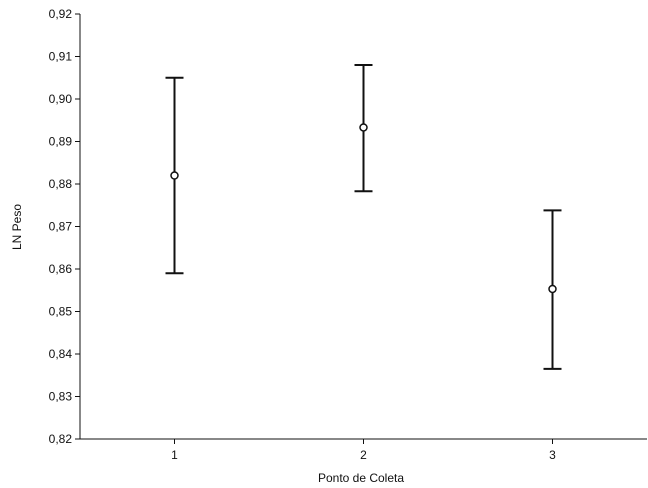 The width and height of the screenshot is (648, 488). I want to click on y-tick-label: 0,91, so click(61, 57).